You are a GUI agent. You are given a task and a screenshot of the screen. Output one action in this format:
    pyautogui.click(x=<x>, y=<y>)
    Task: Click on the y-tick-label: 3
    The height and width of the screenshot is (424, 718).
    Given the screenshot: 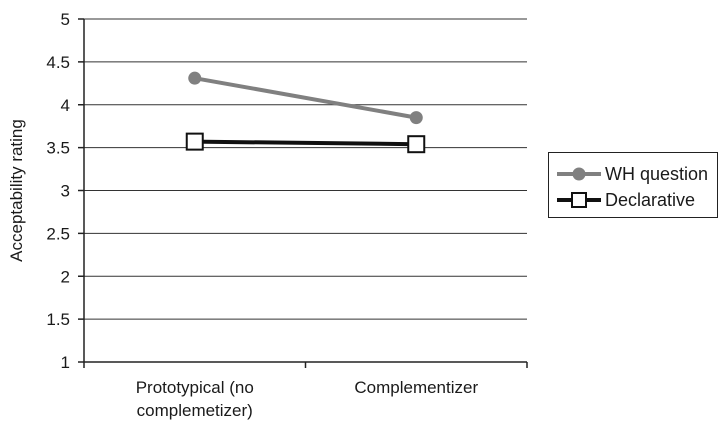 What is the action you would take?
    pyautogui.click(x=65, y=191)
    